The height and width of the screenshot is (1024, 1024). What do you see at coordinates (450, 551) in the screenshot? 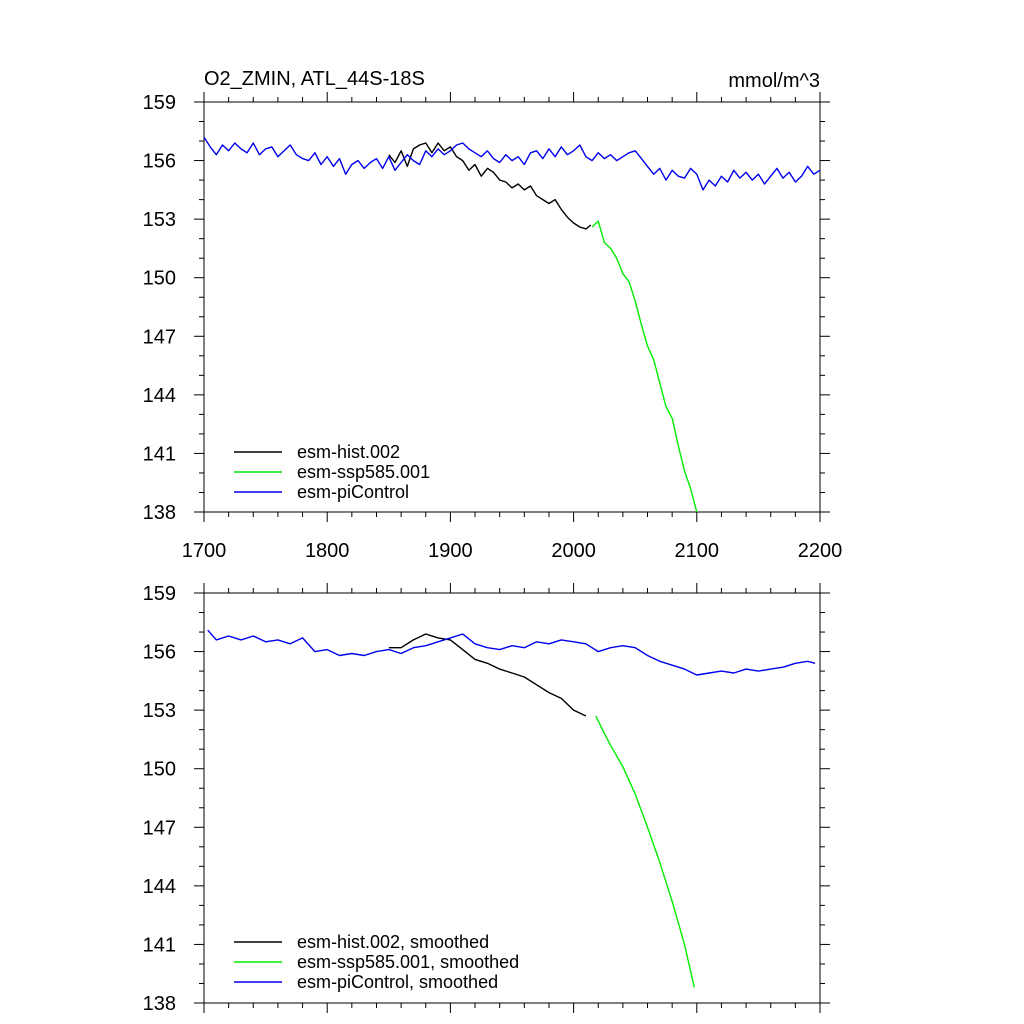
I see `x-tick-label: 1900` at bounding box center [450, 551].